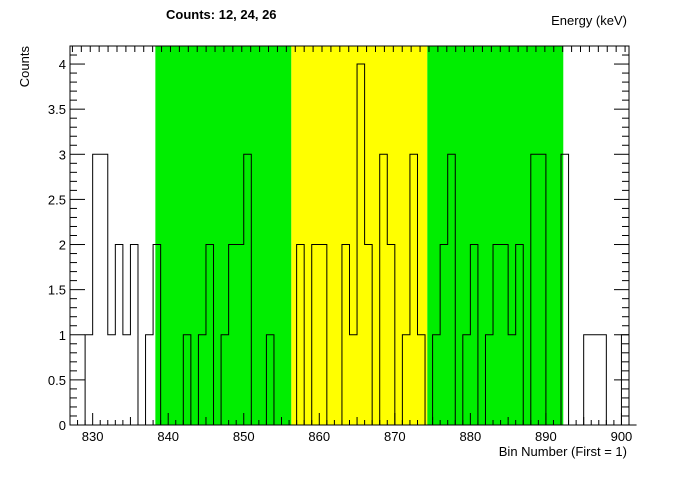  What do you see at coordinates (24, 67) in the screenshot?
I see `y-axis-label: Counts` at bounding box center [24, 67].